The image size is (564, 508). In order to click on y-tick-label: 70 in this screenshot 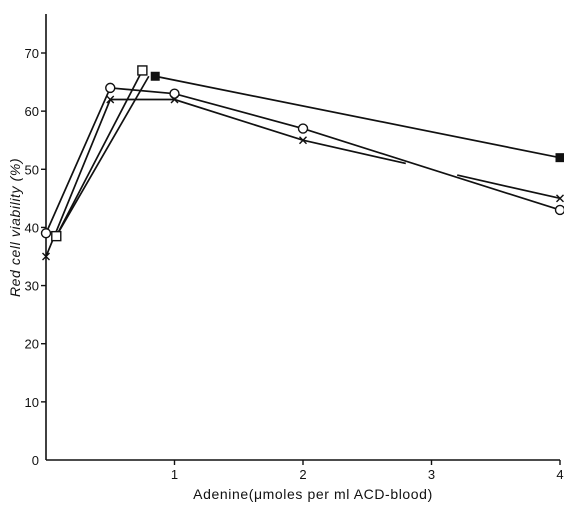, I will do `click(32, 53)`.